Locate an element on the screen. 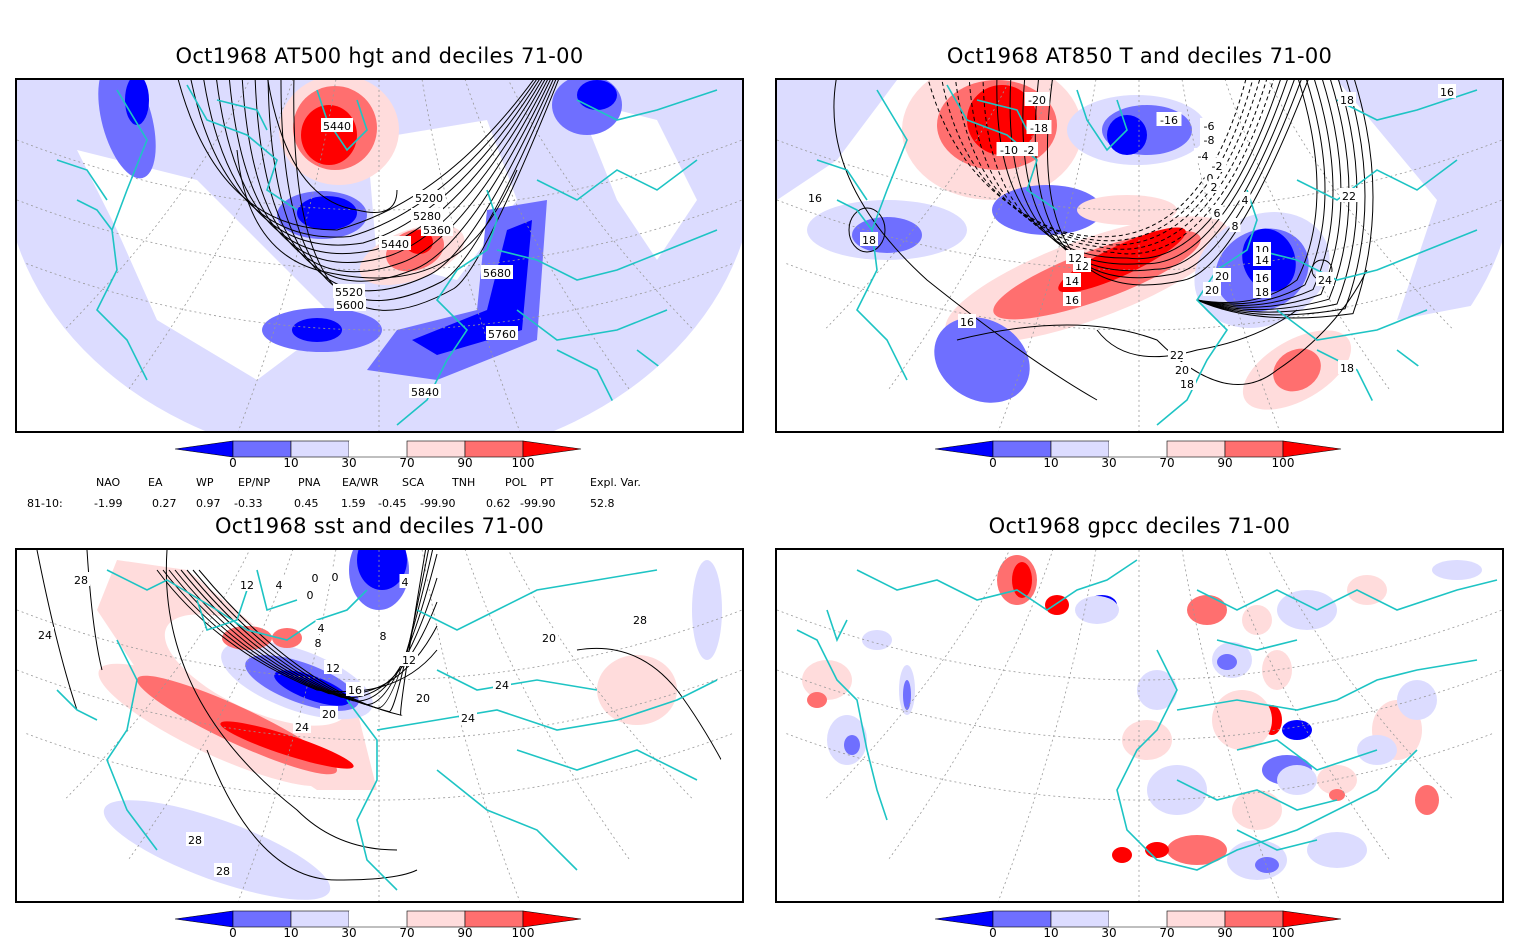  panel-title-sst: Oct1968 sst and deciles 71-00 is located at coordinates (379, 526).